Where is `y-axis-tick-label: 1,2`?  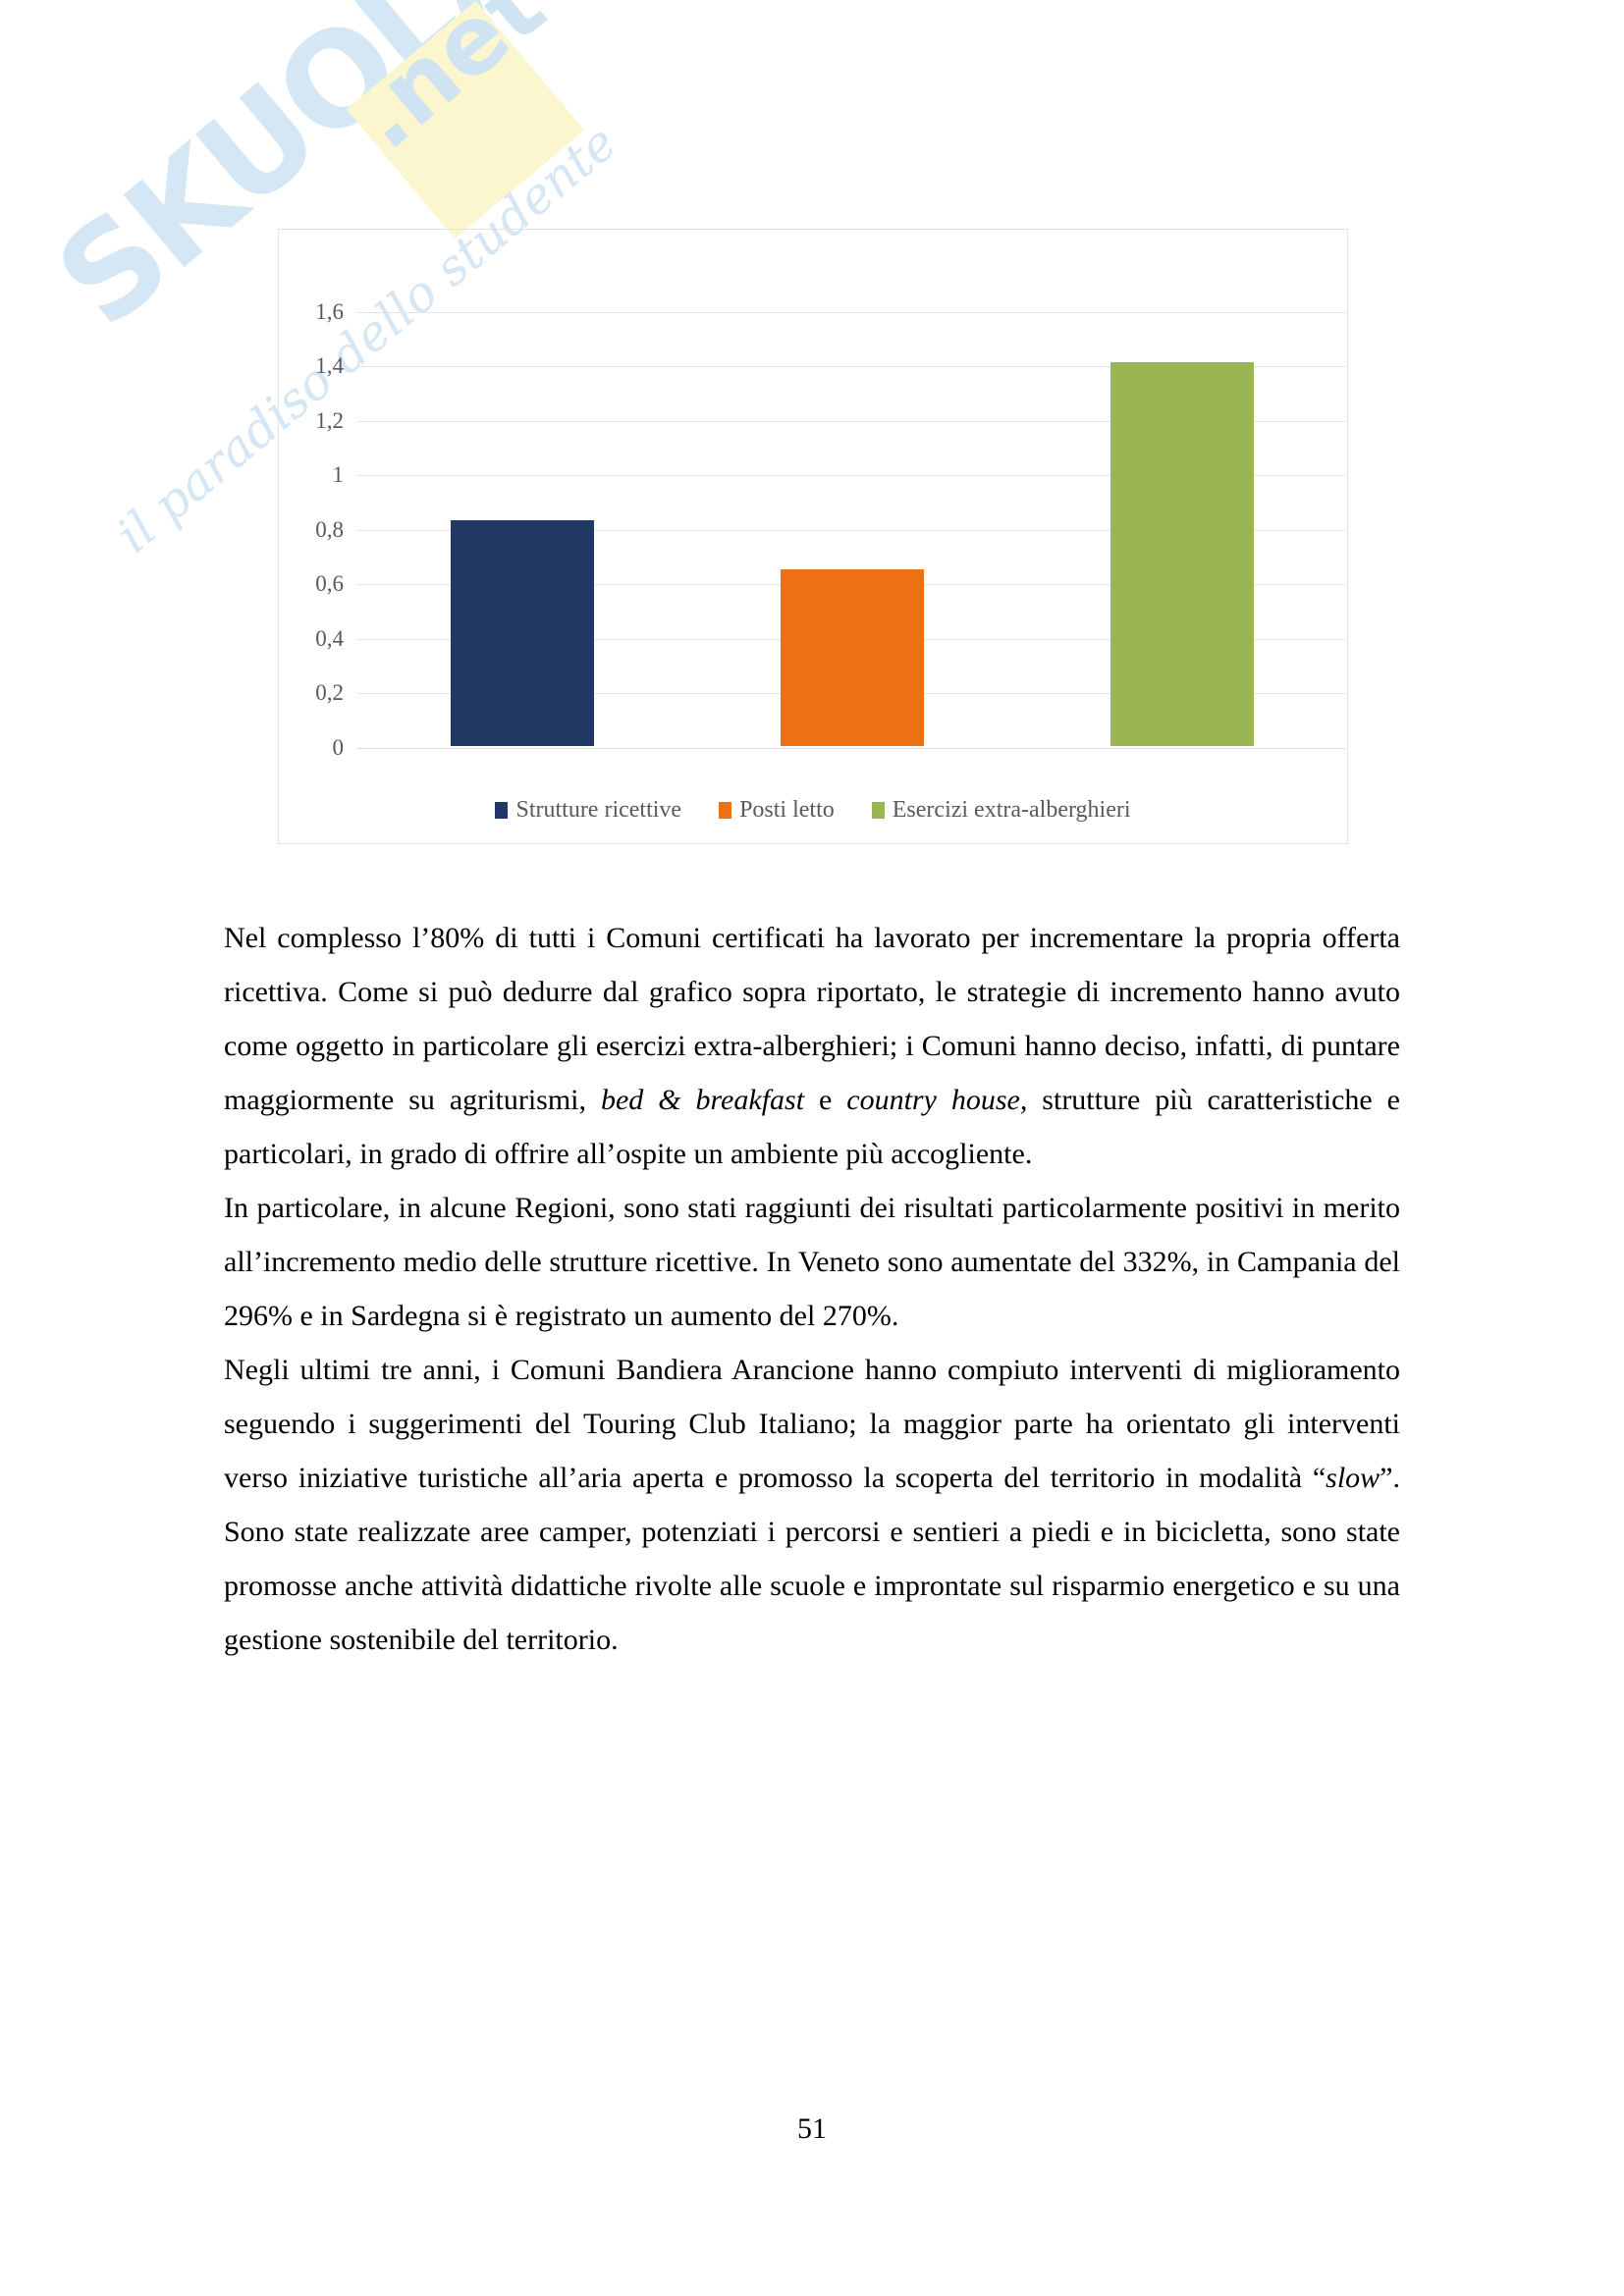
y-axis-tick-label: 1,2 is located at coordinates (329, 420).